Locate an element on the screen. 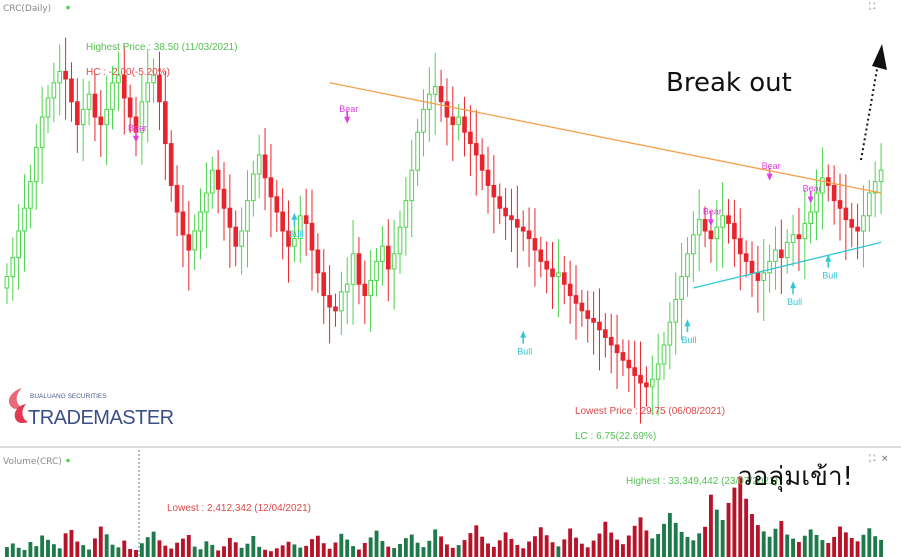  volume-lowest-label: Lowest : 2,412,342 (12/04/2021) is located at coordinates (239, 508).